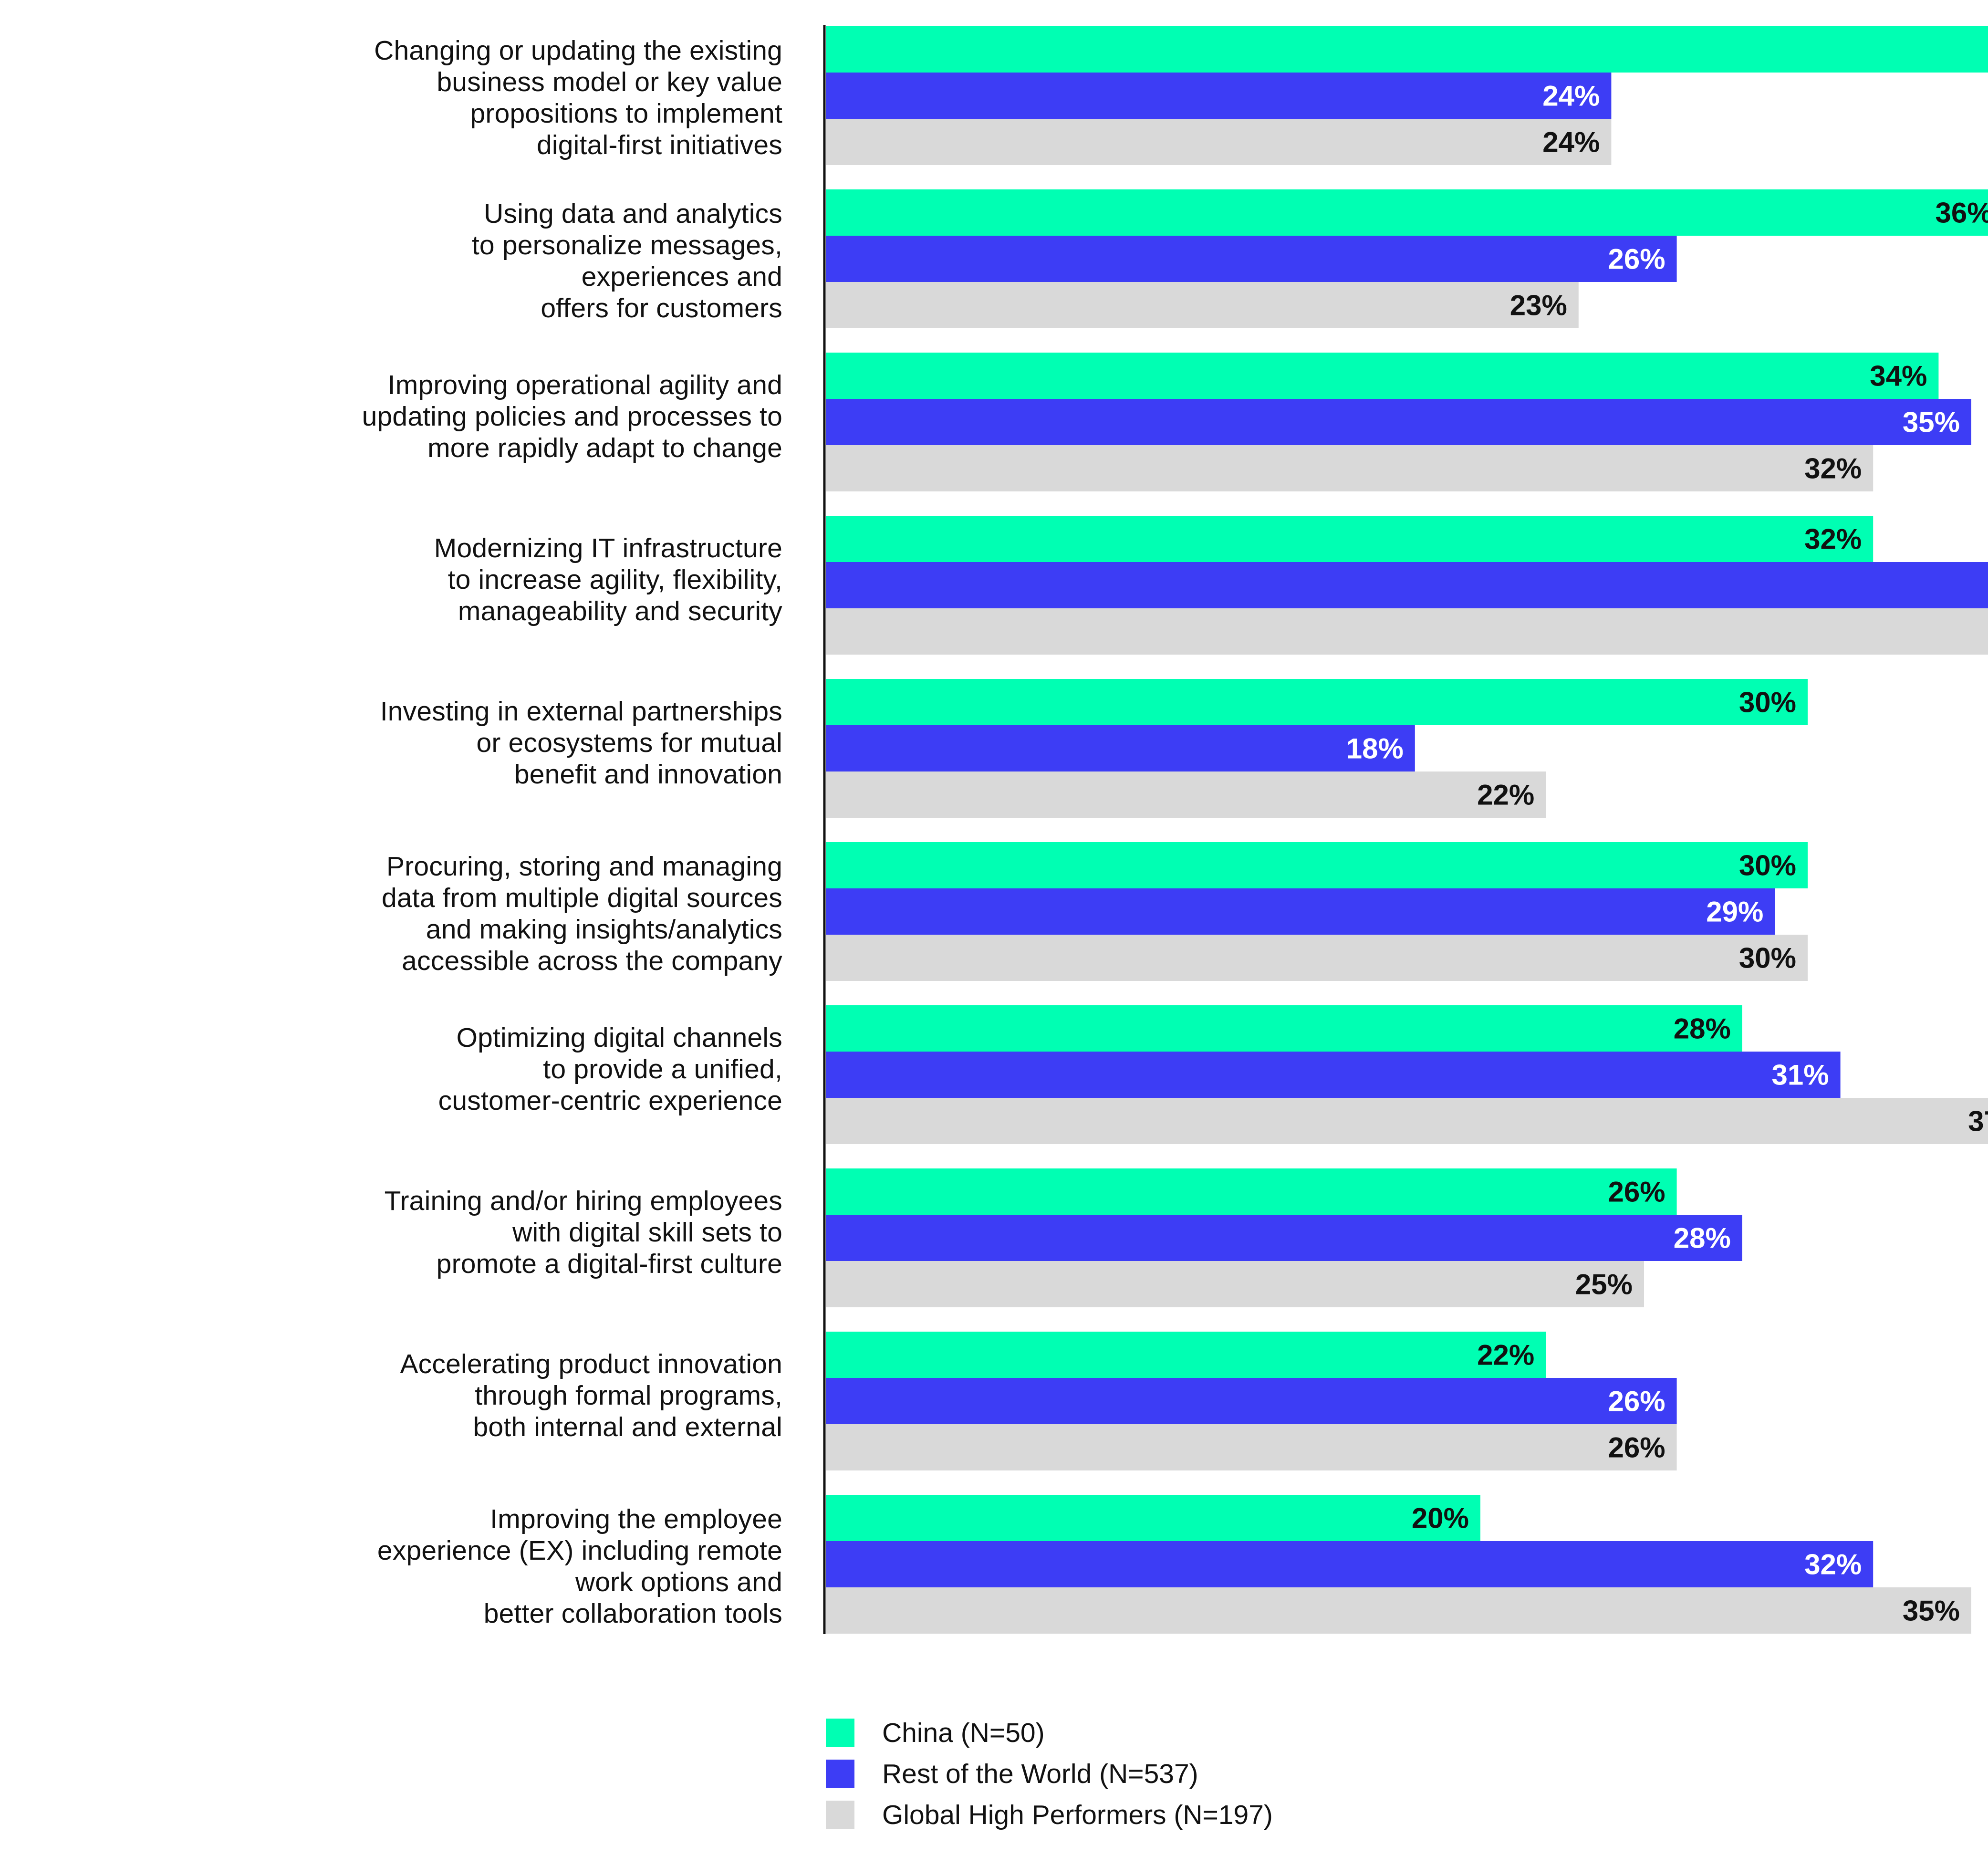  Describe the element at coordinates (659, 145) in the screenshot. I see `category-label-line: digital-first initiatives` at that location.